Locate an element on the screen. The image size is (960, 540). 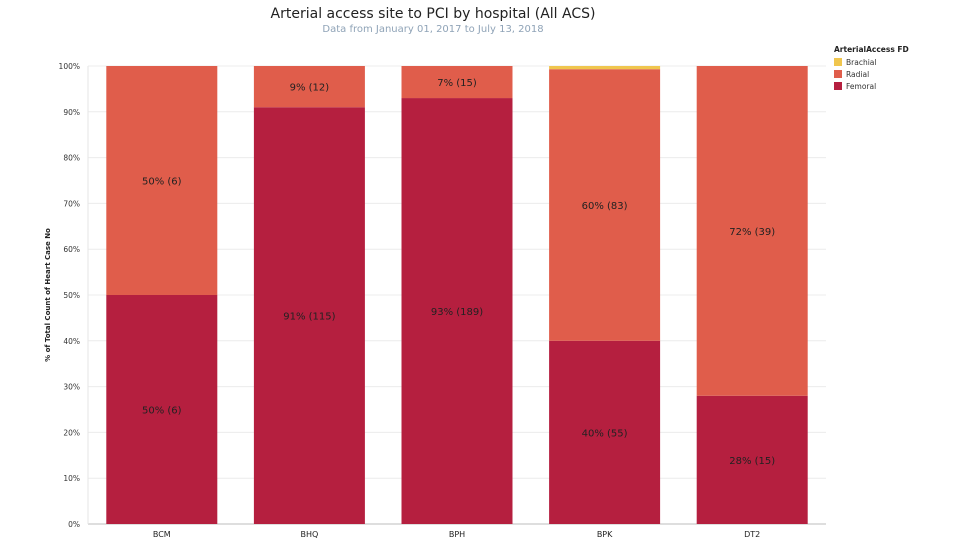
bar-radial-bph is located at coordinates (457, 82).